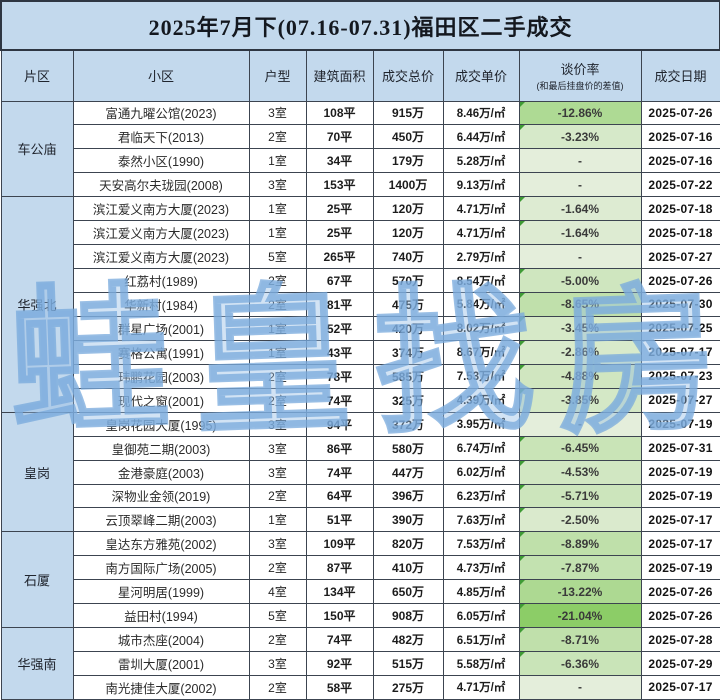  What do you see at coordinates (408, 496) in the screenshot?
I see `total-price-cell: 396万` at bounding box center [408, 496].